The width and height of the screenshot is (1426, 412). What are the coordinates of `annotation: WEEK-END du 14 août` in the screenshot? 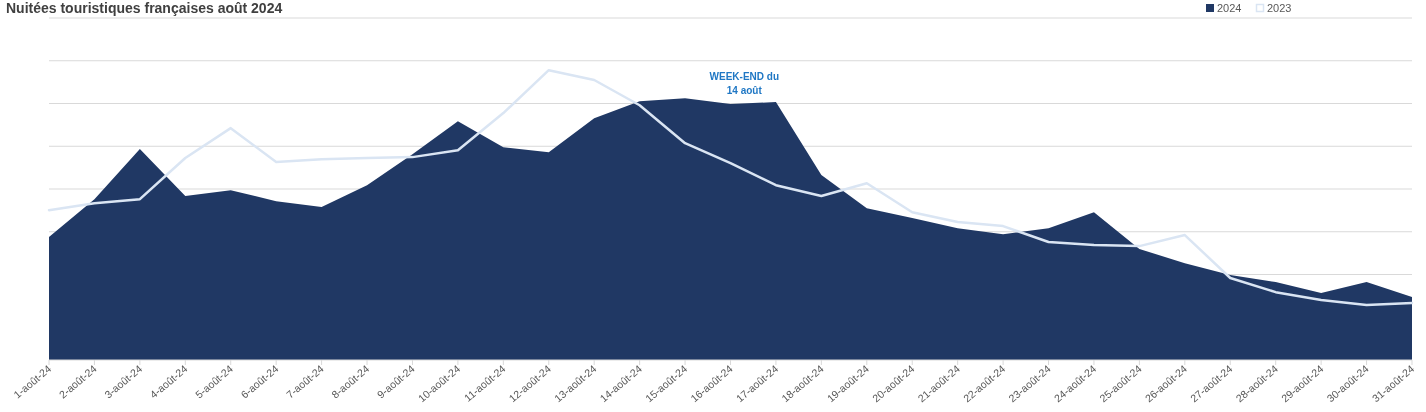 It's located at (744, 83).